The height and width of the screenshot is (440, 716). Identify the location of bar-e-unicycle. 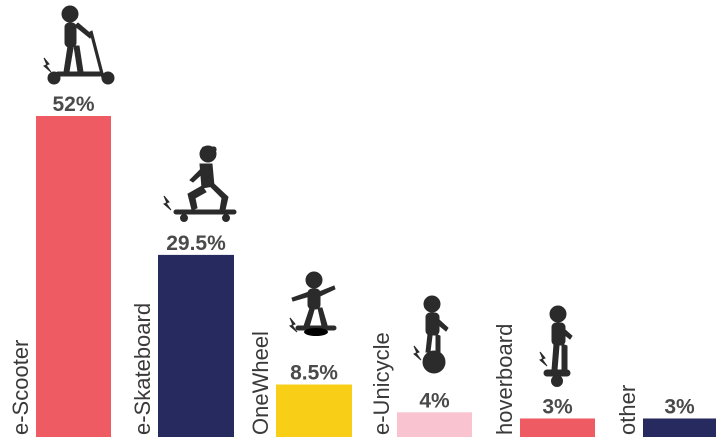
(434, 424).